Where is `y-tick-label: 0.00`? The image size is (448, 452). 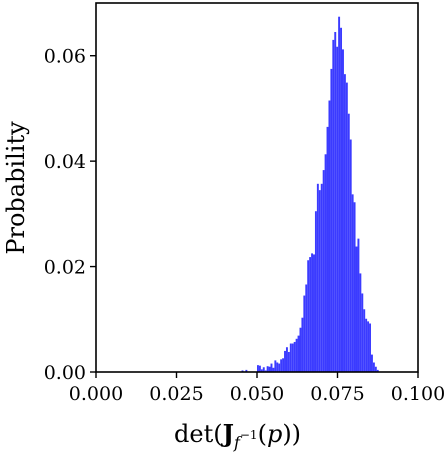
y-tick-label: 0.00 is located at coordinates (65, 373).